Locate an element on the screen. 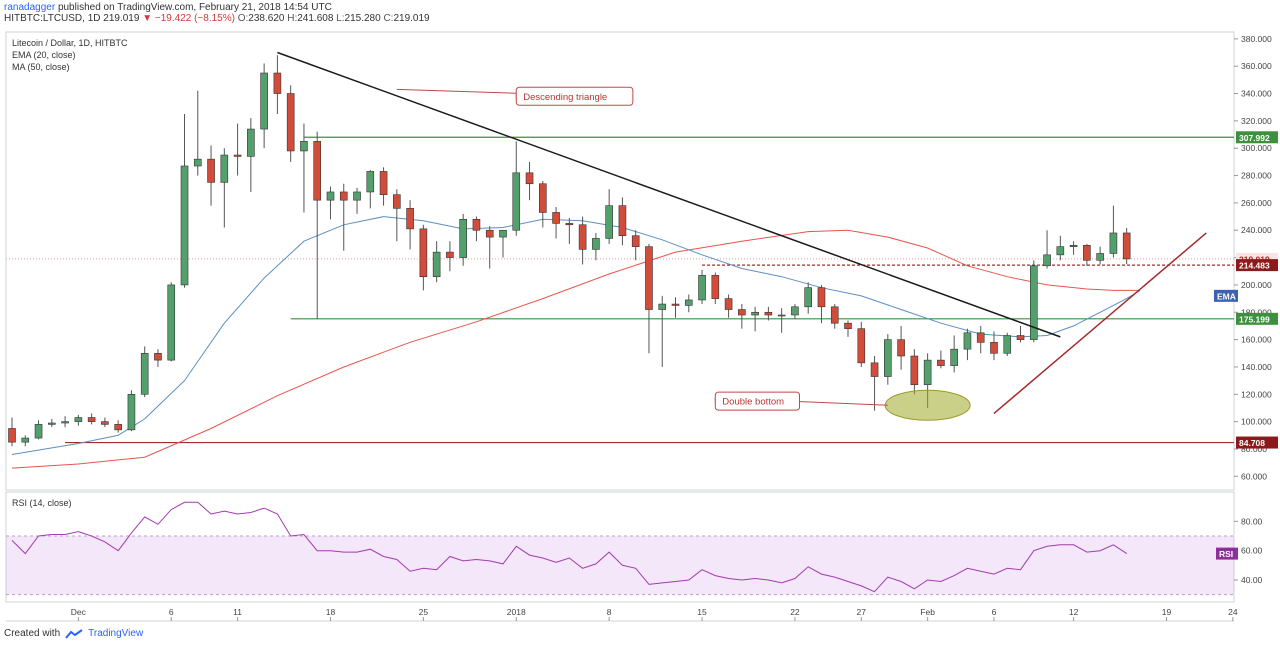 Image resolution: width=1280 pixels, height=647 pixels. high-value: 241.608 is located at coordinates (315, 18).